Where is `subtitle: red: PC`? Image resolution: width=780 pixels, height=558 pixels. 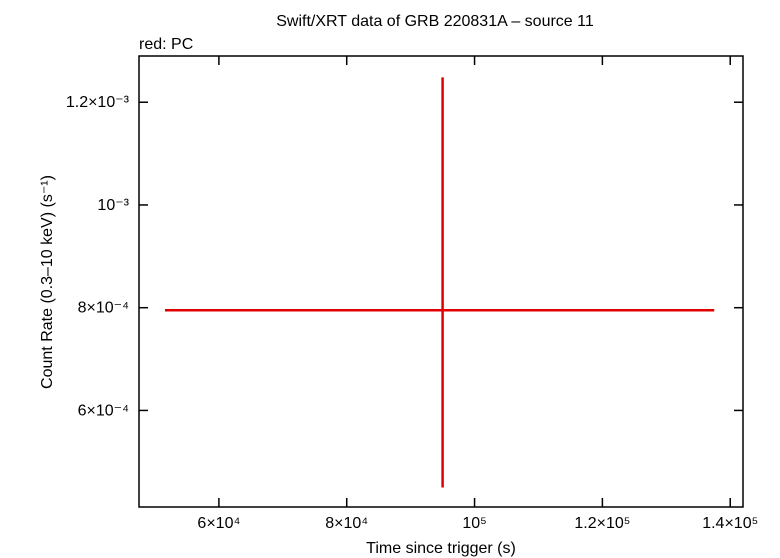
subtitle: red: PC is located at coordinates (166, 44).